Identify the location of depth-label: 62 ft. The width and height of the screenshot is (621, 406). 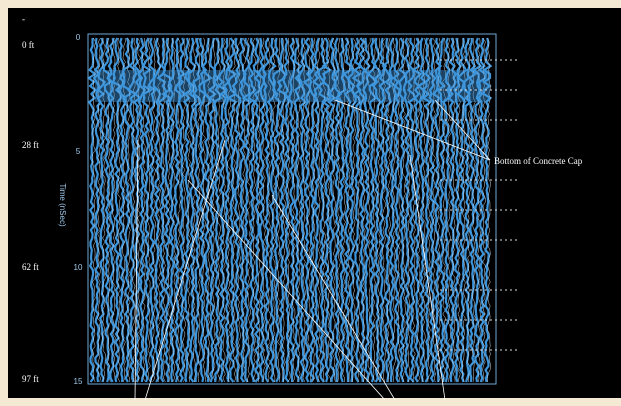
(30, 267).